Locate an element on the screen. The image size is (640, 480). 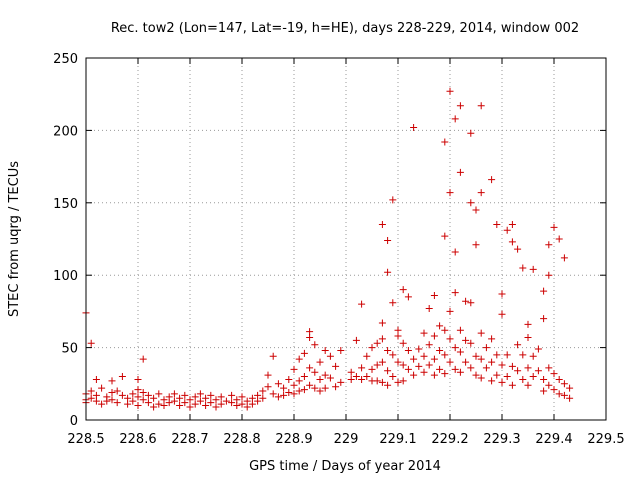
y-tick-label: 0 is located at coordinates (74, 421).